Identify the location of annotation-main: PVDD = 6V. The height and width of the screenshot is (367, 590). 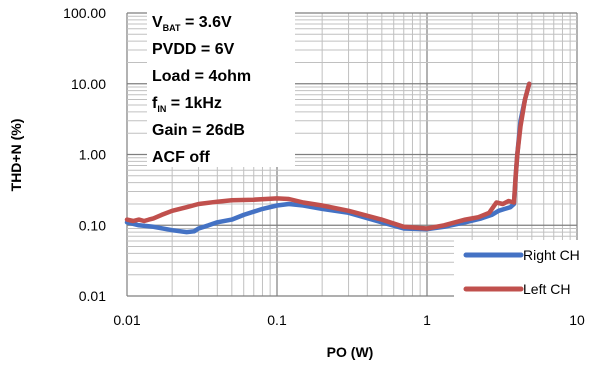
(193, 49).